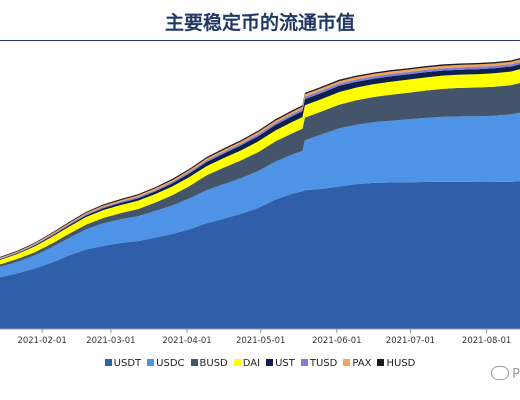 Image resolution: width=520 pixels, height=400 pixels. I want to click on legend-label: PAX, so click(362, 363).